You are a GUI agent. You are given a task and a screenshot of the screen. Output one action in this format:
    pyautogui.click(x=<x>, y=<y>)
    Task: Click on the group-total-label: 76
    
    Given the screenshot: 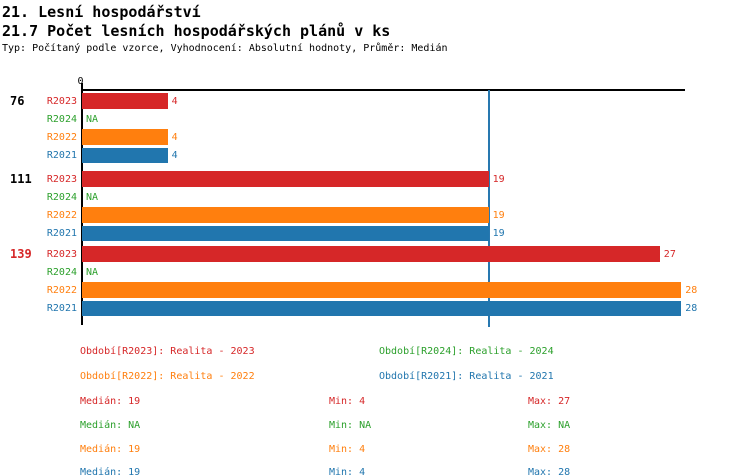 What is the action you would take?
    pyautogui.click(x=17, y=100)
    